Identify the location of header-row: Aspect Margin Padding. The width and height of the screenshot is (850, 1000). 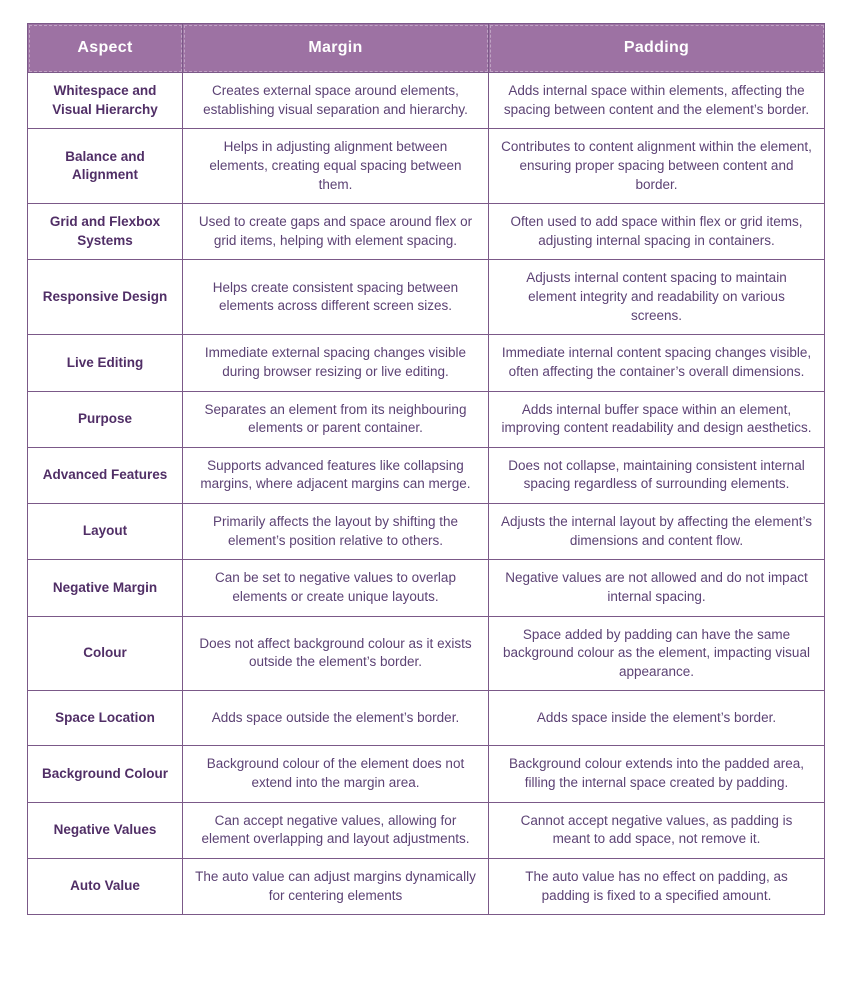
(426, 48).